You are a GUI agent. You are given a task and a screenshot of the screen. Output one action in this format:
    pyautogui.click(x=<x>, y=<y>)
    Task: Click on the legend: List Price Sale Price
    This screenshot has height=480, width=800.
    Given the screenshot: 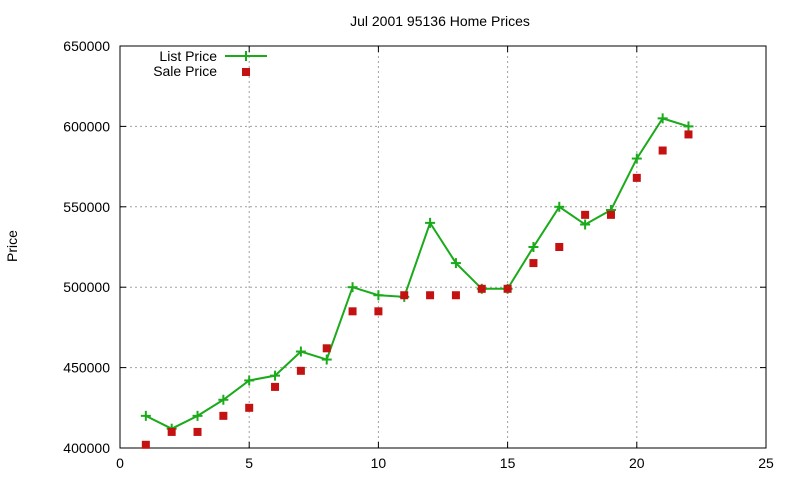 What is the action you would take?
    pyautogui.click(x=210, y=63)
    